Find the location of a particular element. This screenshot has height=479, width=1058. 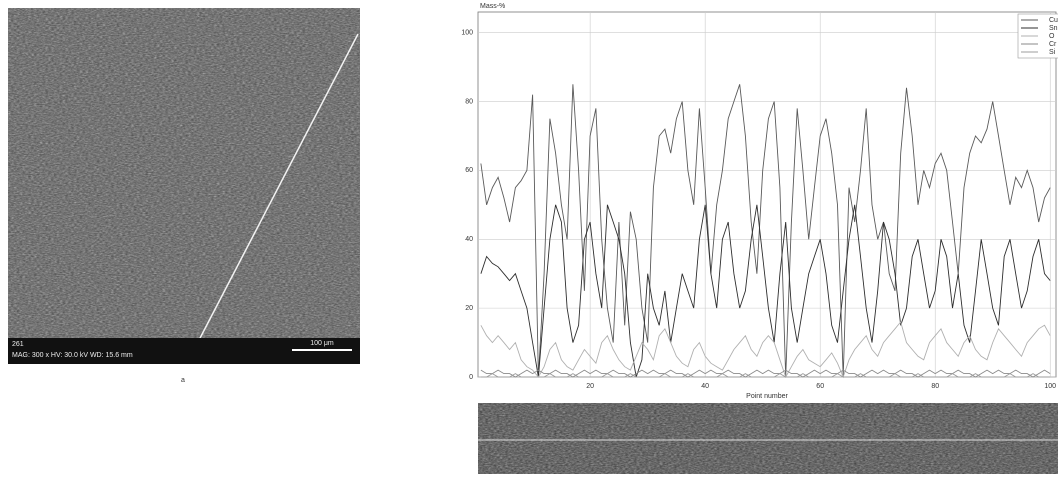

y-tick-label: 40 is located at coordinates (469, 239).